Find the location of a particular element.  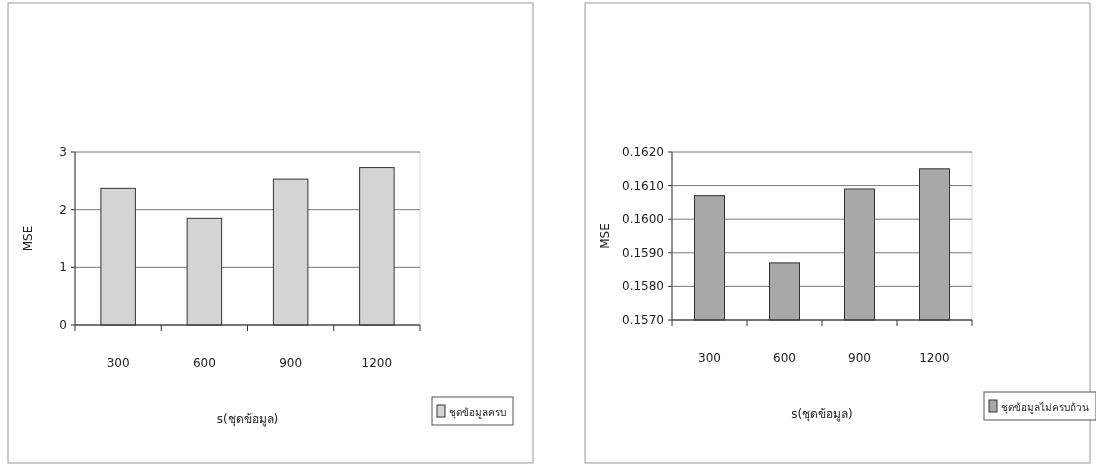

y-tick-label: 0.1570 is located at coordinates (643, 320).